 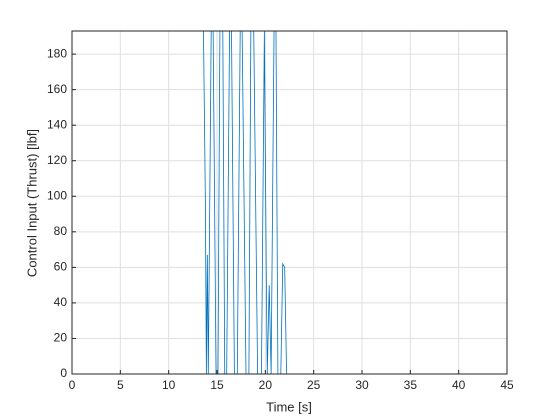 What do you see at coordinates (411, 385) in the screenshot?
I see `x-tick-label: 35` at bounding box center [411, 385].